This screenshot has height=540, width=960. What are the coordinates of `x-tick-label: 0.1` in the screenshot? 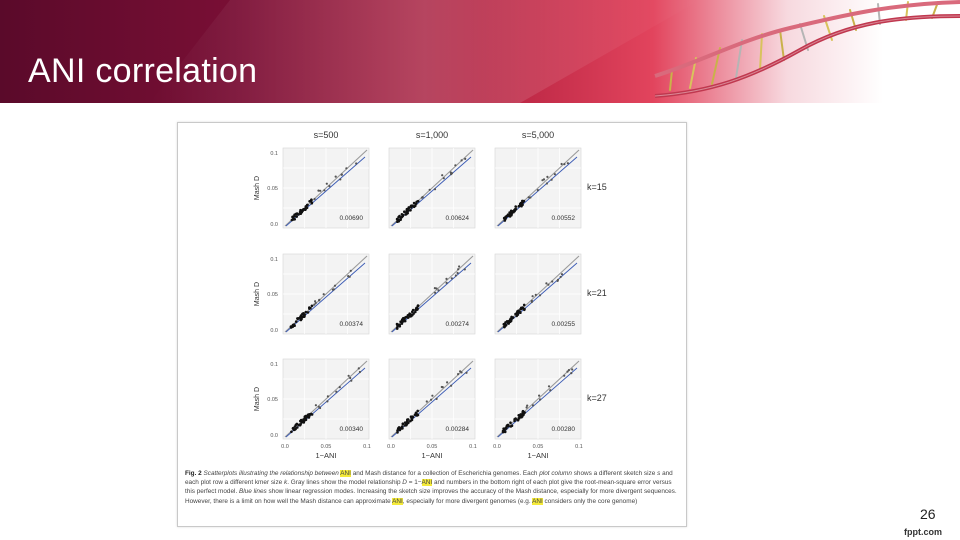 It's located at (579, 447).